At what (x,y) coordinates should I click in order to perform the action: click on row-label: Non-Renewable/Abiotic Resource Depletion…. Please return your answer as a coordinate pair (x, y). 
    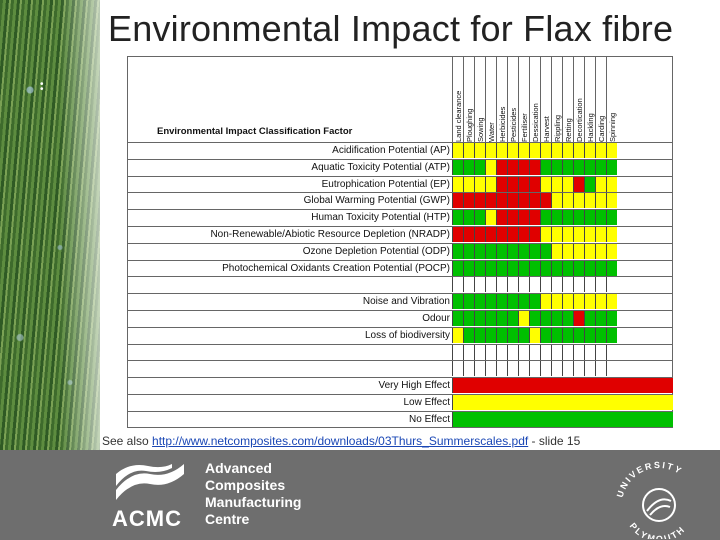
    Looking at the image, I should click on (330, 234).